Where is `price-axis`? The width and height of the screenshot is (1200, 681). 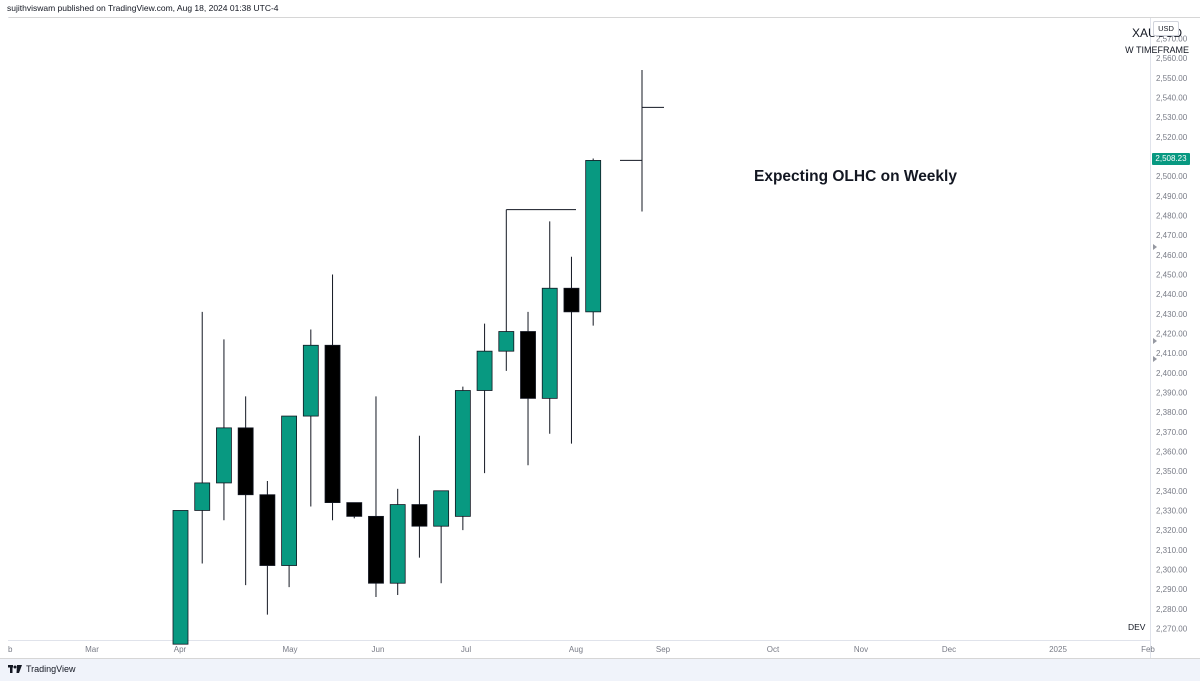
price-axis is located at coordinates (1175, 338).